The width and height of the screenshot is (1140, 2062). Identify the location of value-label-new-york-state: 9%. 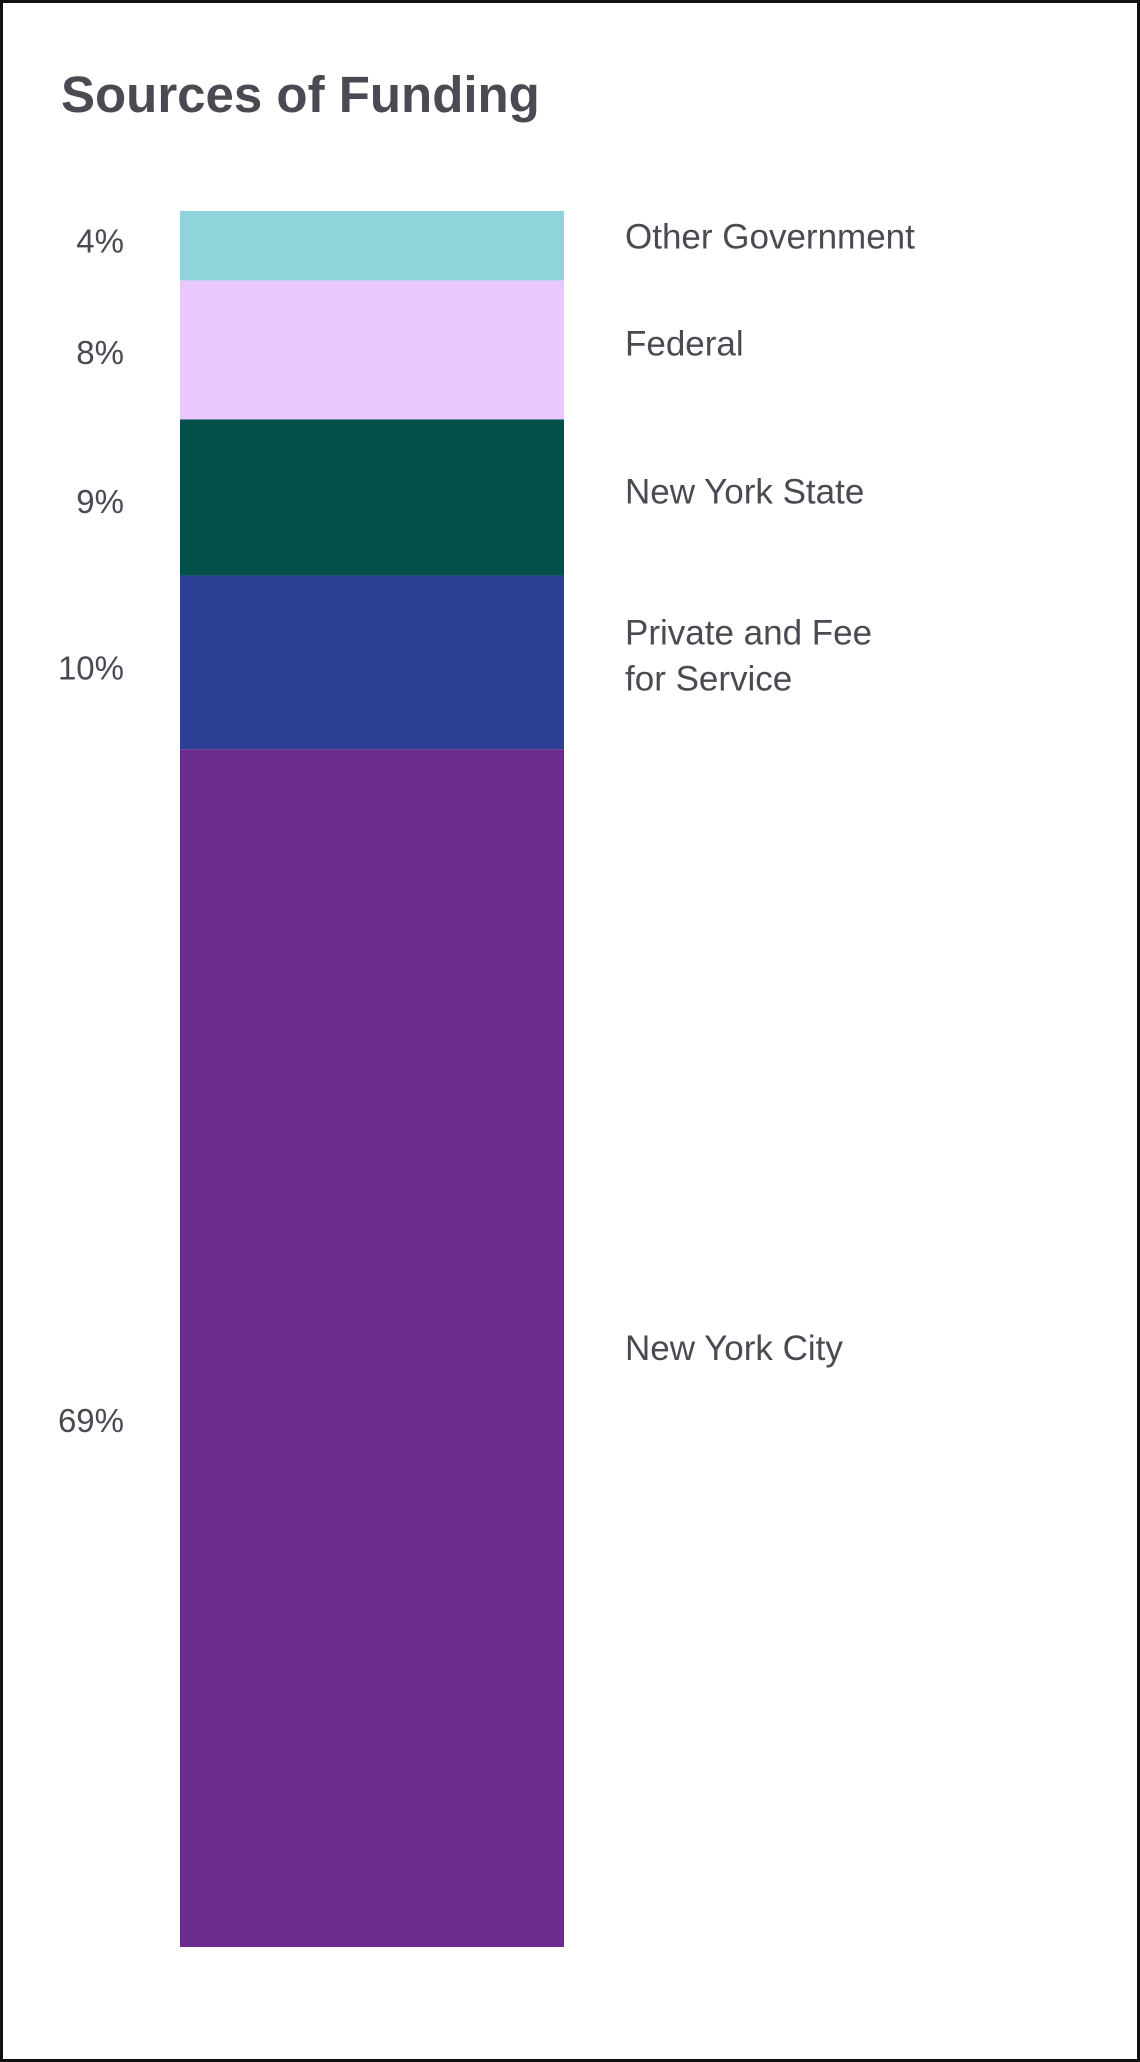
(100, 501).